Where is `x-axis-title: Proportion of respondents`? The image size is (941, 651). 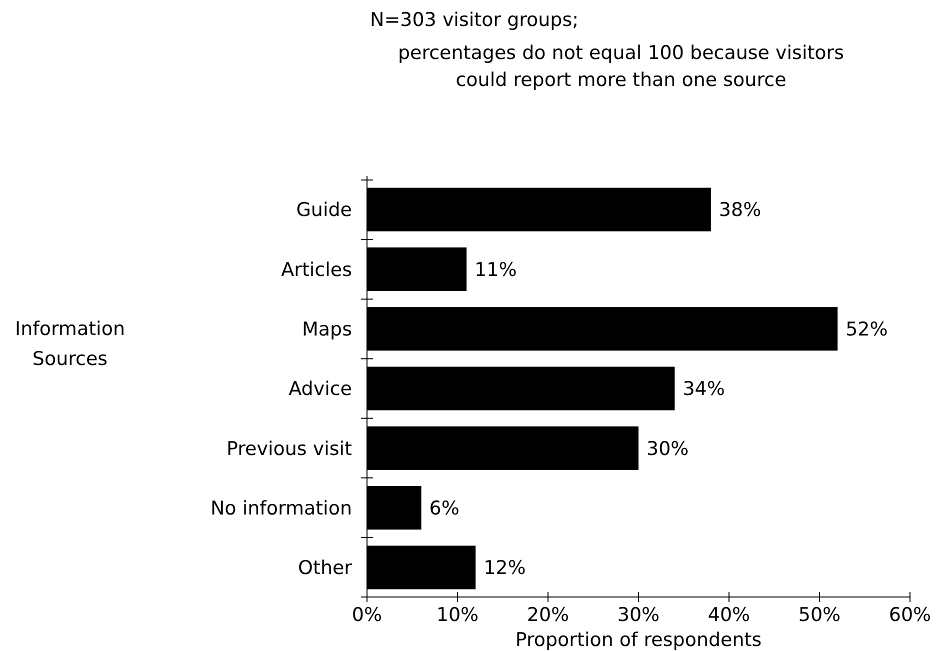
x-axis-title: Proportion of respondents is located at coordinates (638, 640).